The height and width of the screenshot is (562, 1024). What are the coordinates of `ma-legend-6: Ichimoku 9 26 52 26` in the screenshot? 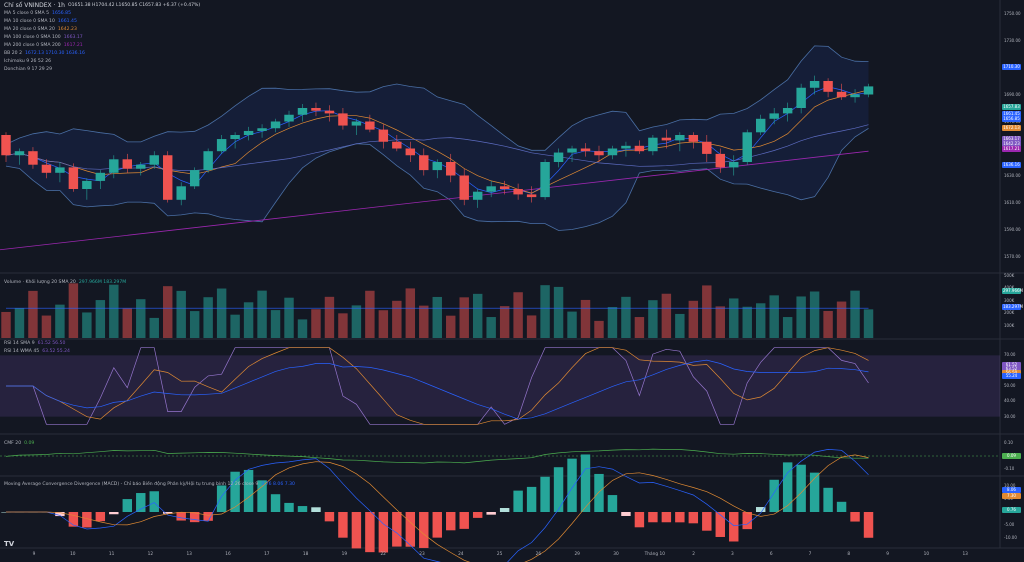 It's located at (28, 61).